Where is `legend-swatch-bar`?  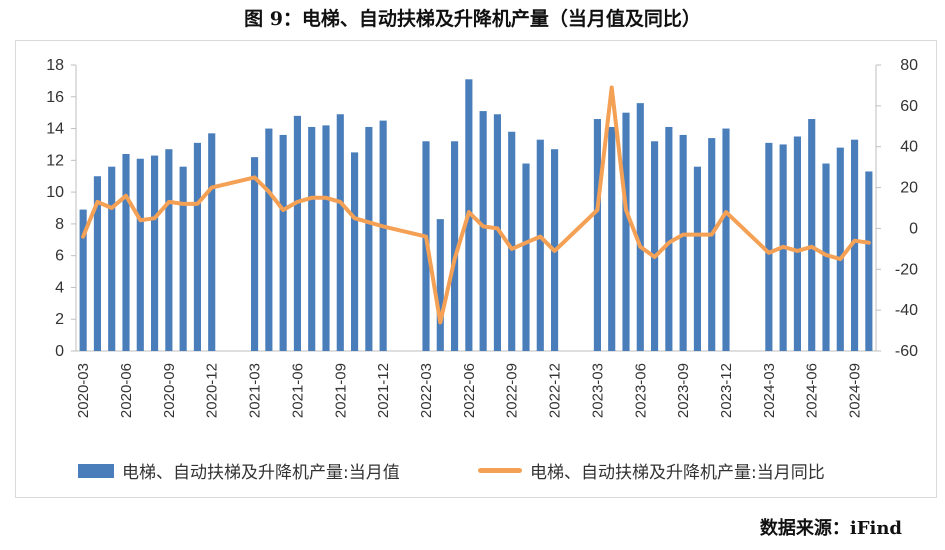 legend-swatch-bar is located at coordinates (96, 470).